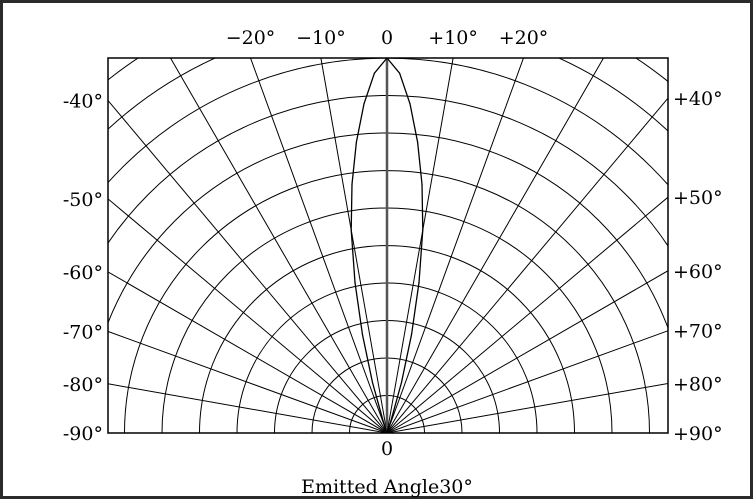 This screenshot has width=753, height=502. What do you see at coordinates (248, 408) in the screenshot?
I see `grid-spoke-m80` at bounding box center [248, 408].